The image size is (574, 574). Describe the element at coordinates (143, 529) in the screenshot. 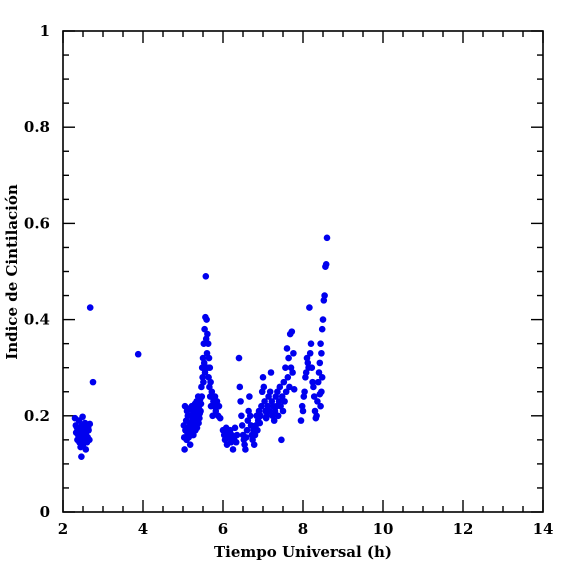

I see `x-tick-label: 4` at that location.